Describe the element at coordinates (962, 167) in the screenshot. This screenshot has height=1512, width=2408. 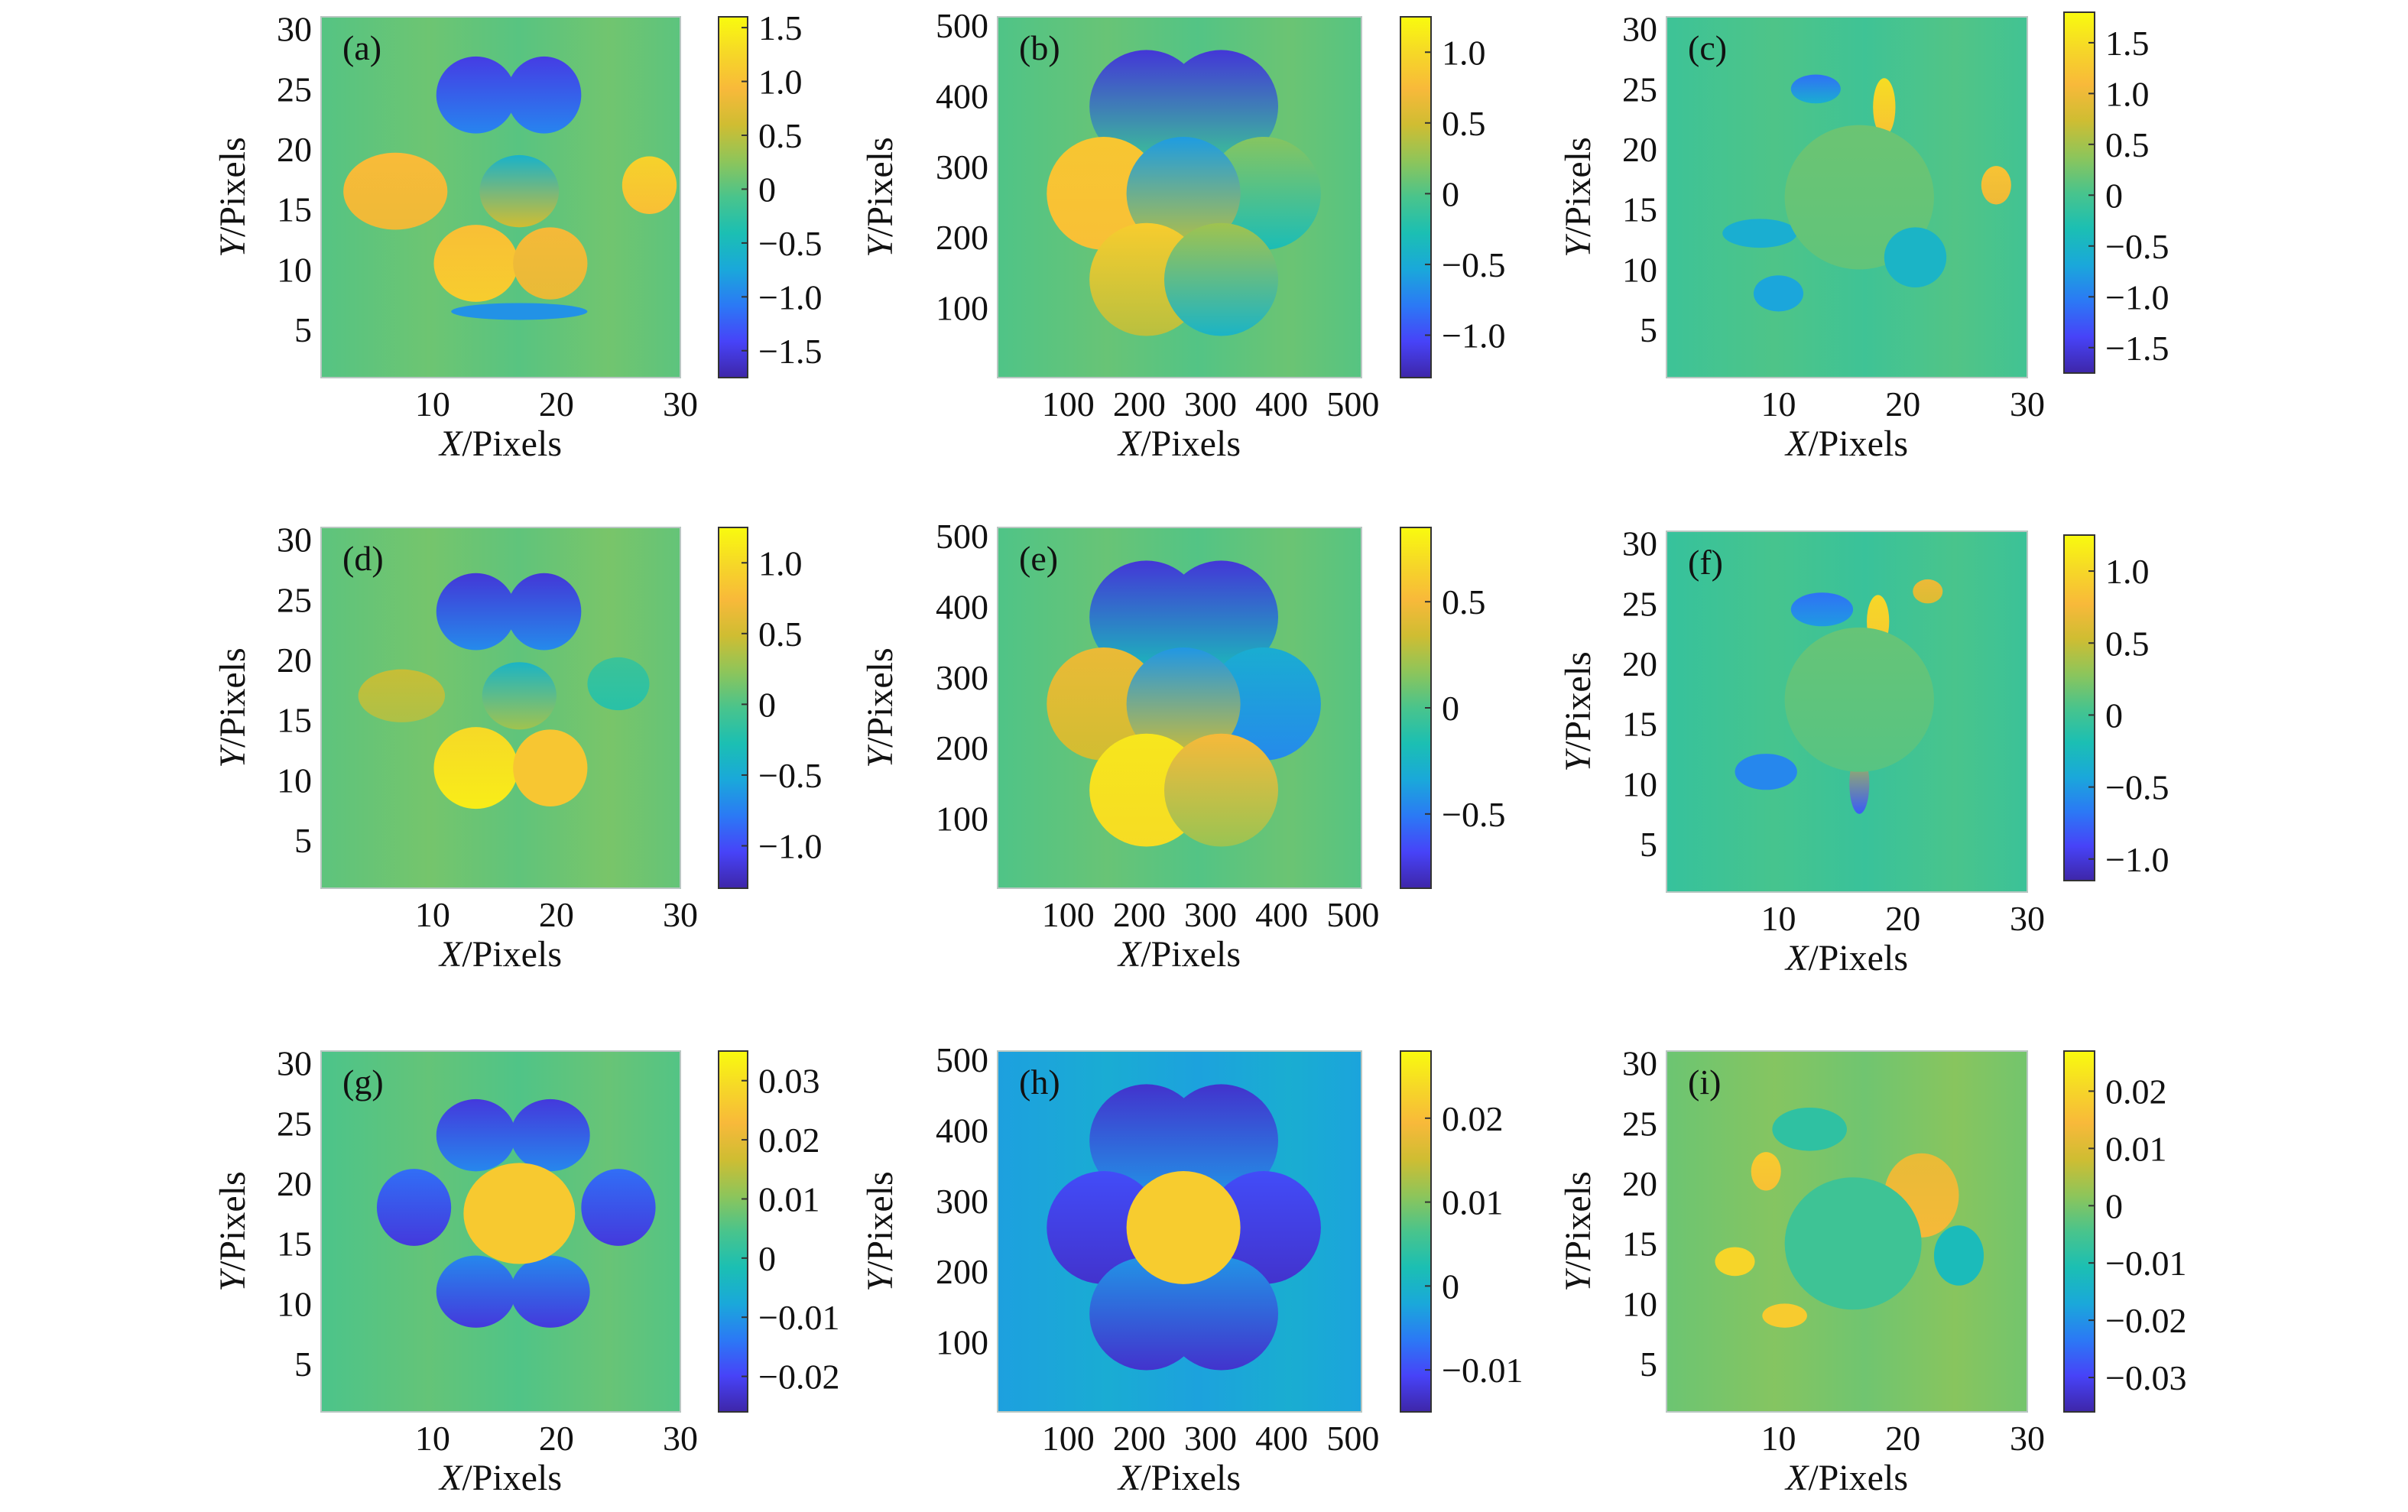
I see `y-tick-label-b: 300` at that location.